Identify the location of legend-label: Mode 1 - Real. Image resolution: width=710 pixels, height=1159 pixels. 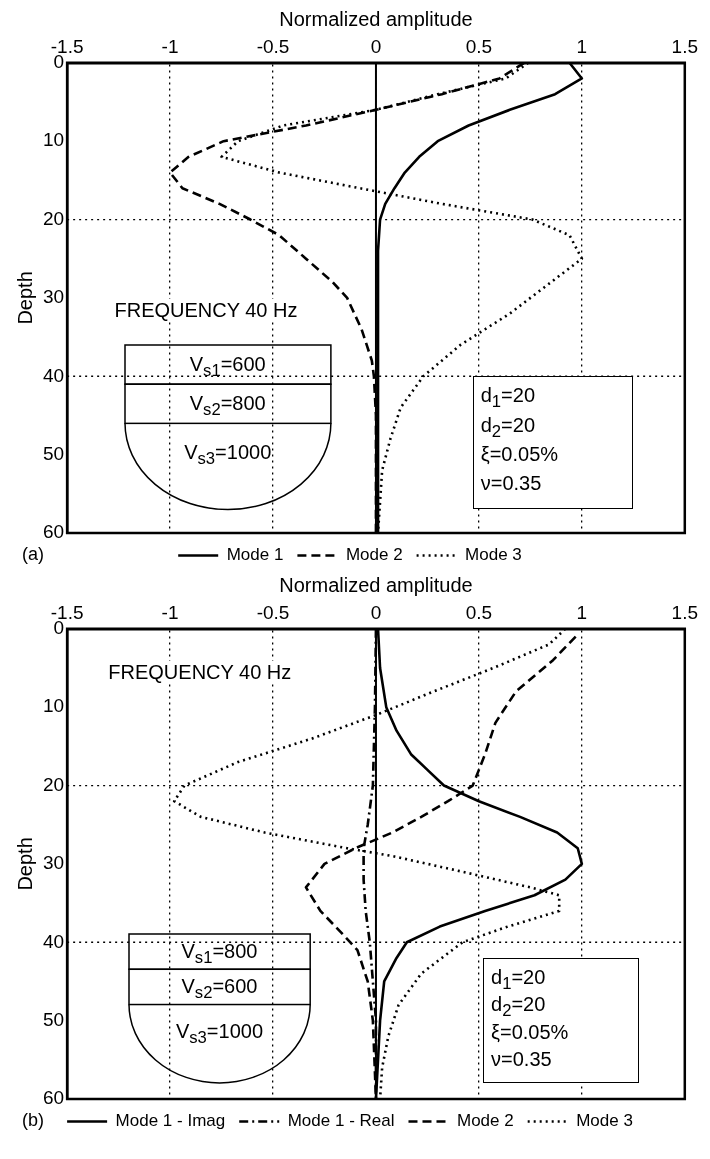
(341, 1121).